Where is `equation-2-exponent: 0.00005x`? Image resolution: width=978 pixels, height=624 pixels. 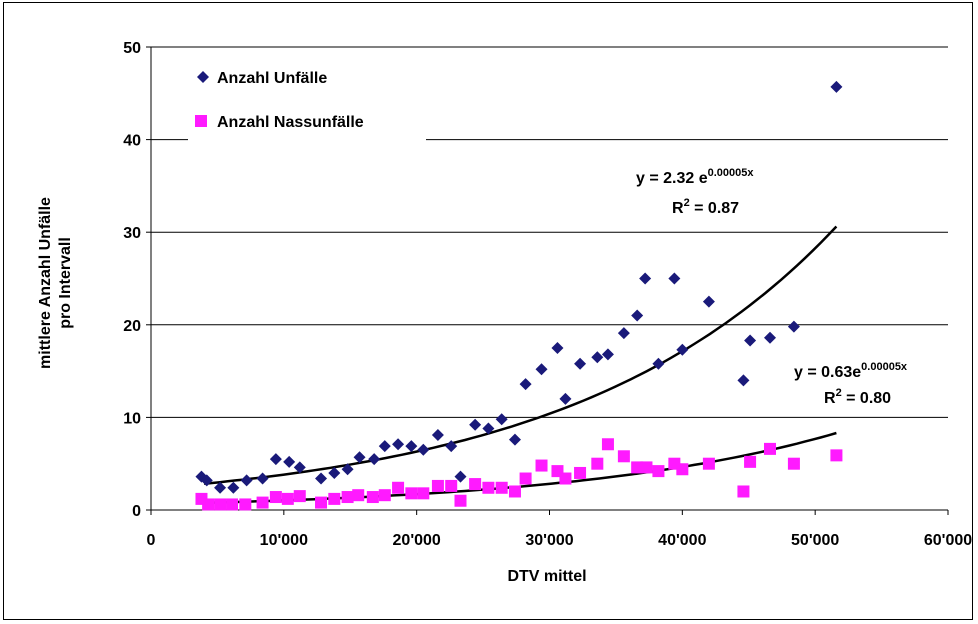 equation-2-exponent: 0.00005x is located at coordinates (884, 367).